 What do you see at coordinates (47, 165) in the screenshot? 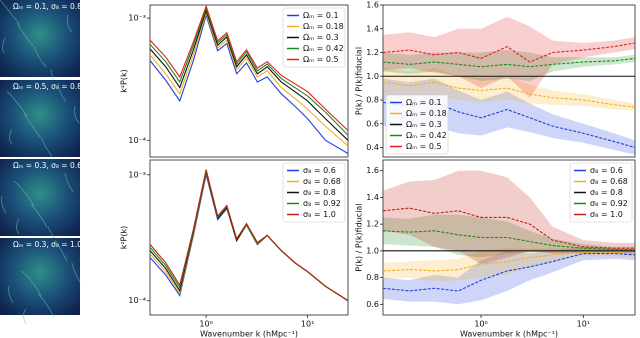
I see `image-label: Ωₘ = 0.3, σ₈ = 0.6` at bounding box center [47, 165].